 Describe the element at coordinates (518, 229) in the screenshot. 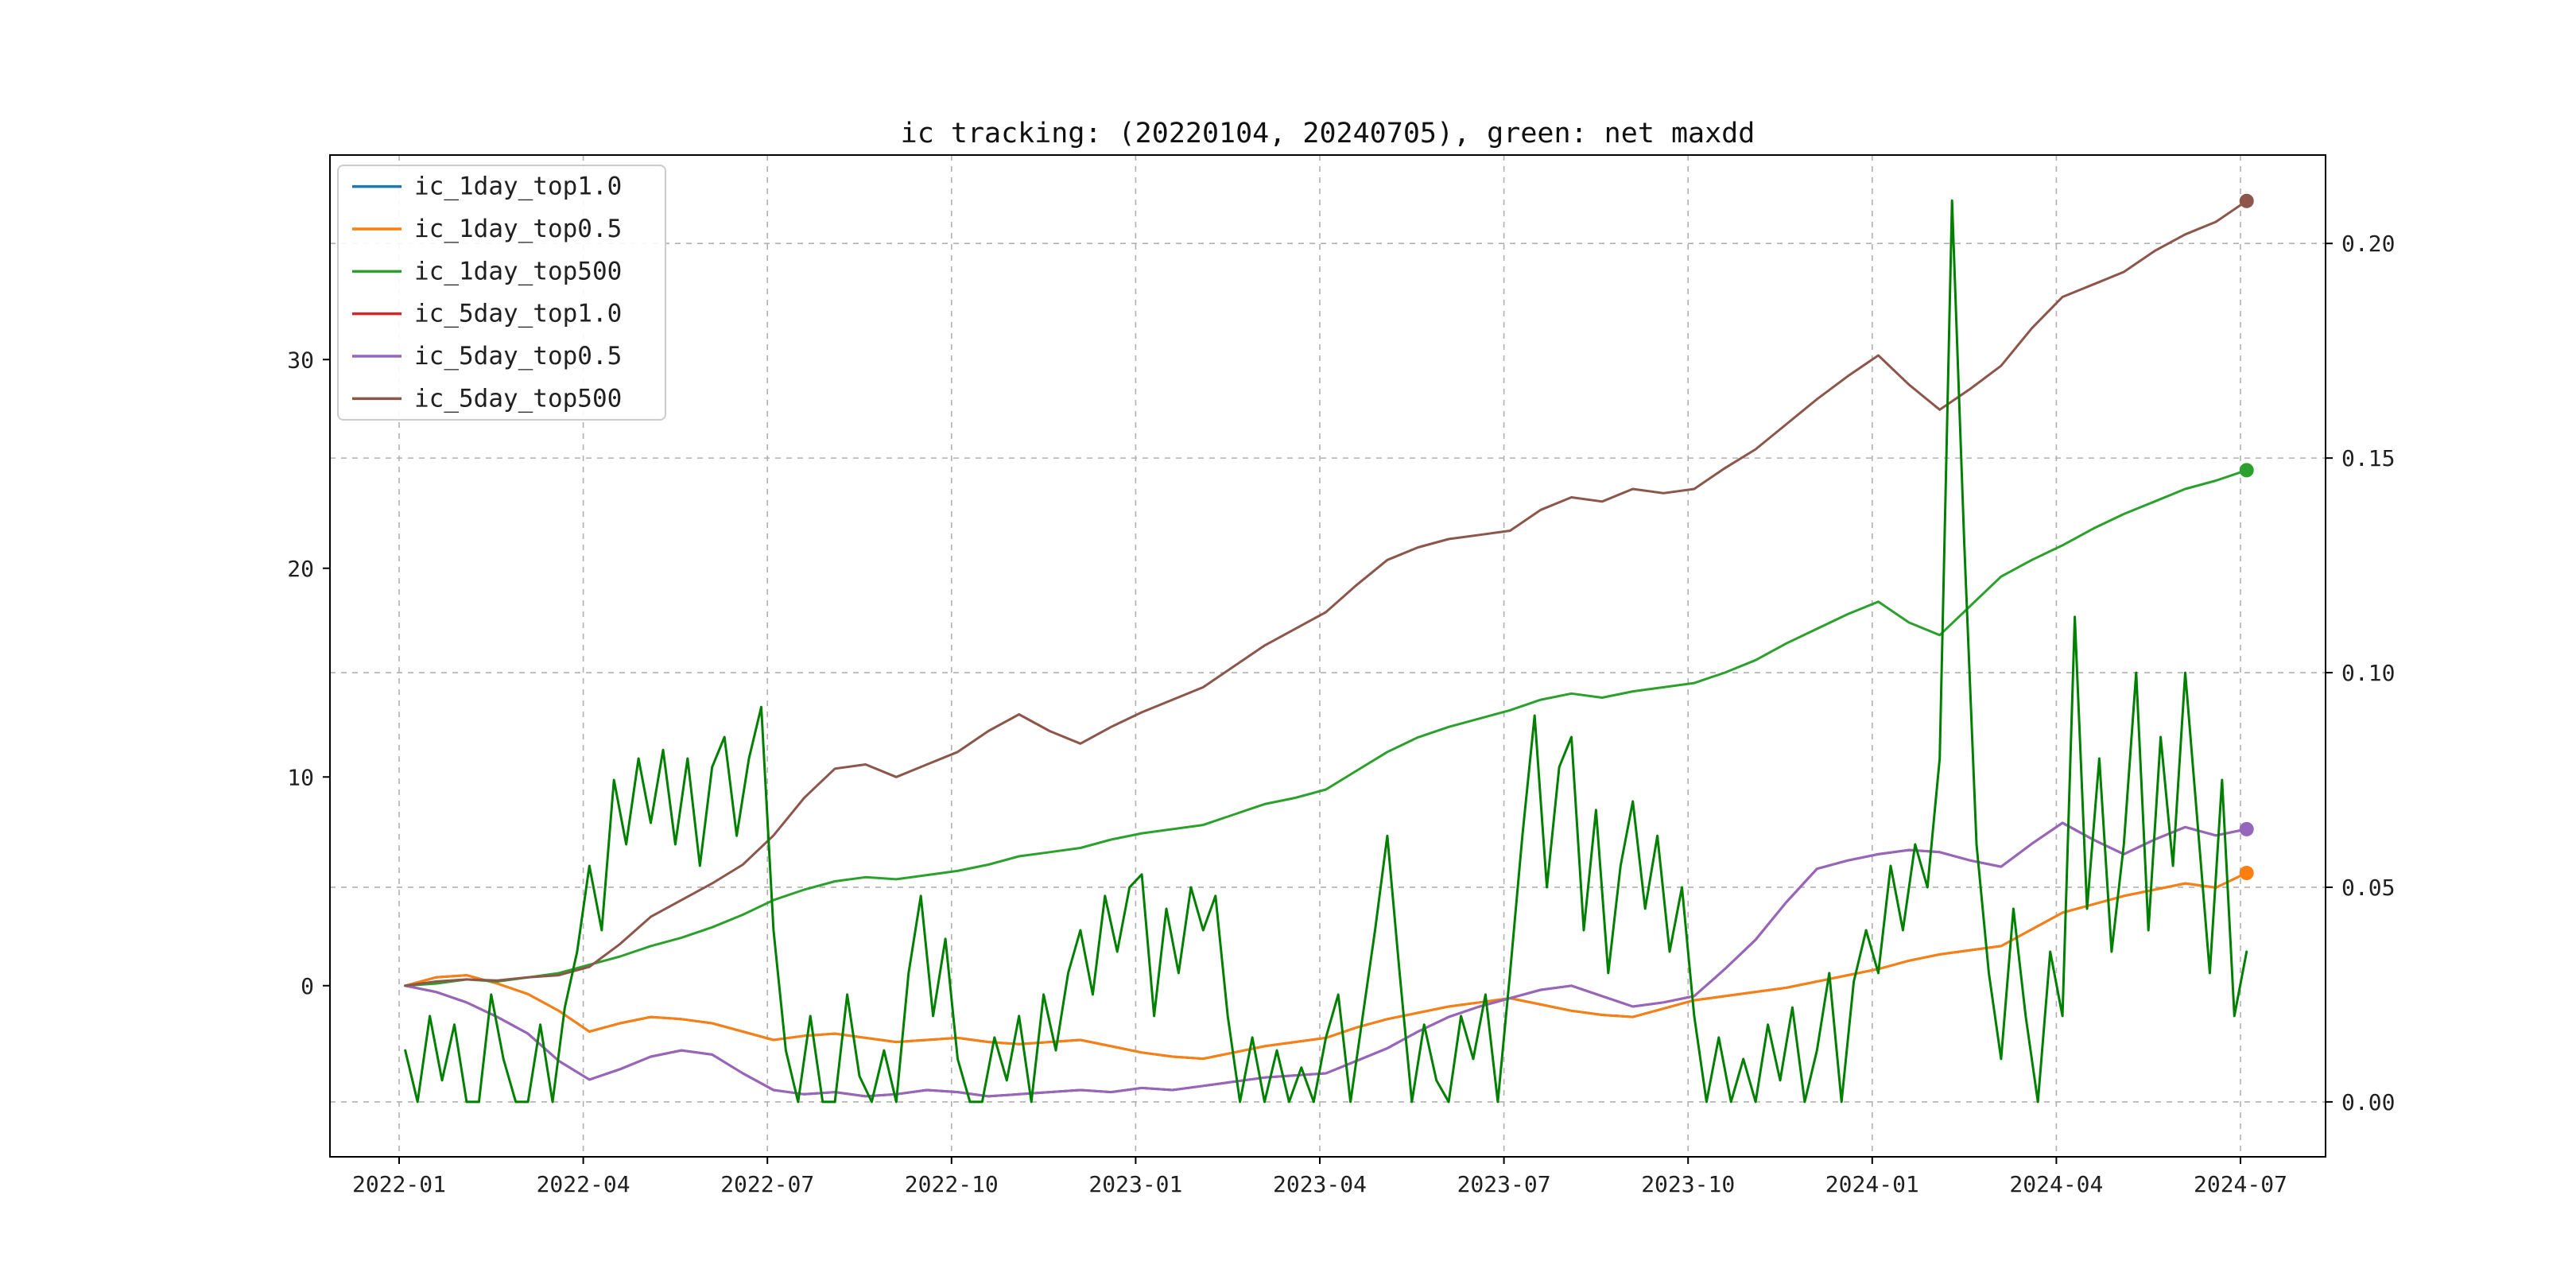

I see `legend-label: ic_1day_top0.5` at that location.